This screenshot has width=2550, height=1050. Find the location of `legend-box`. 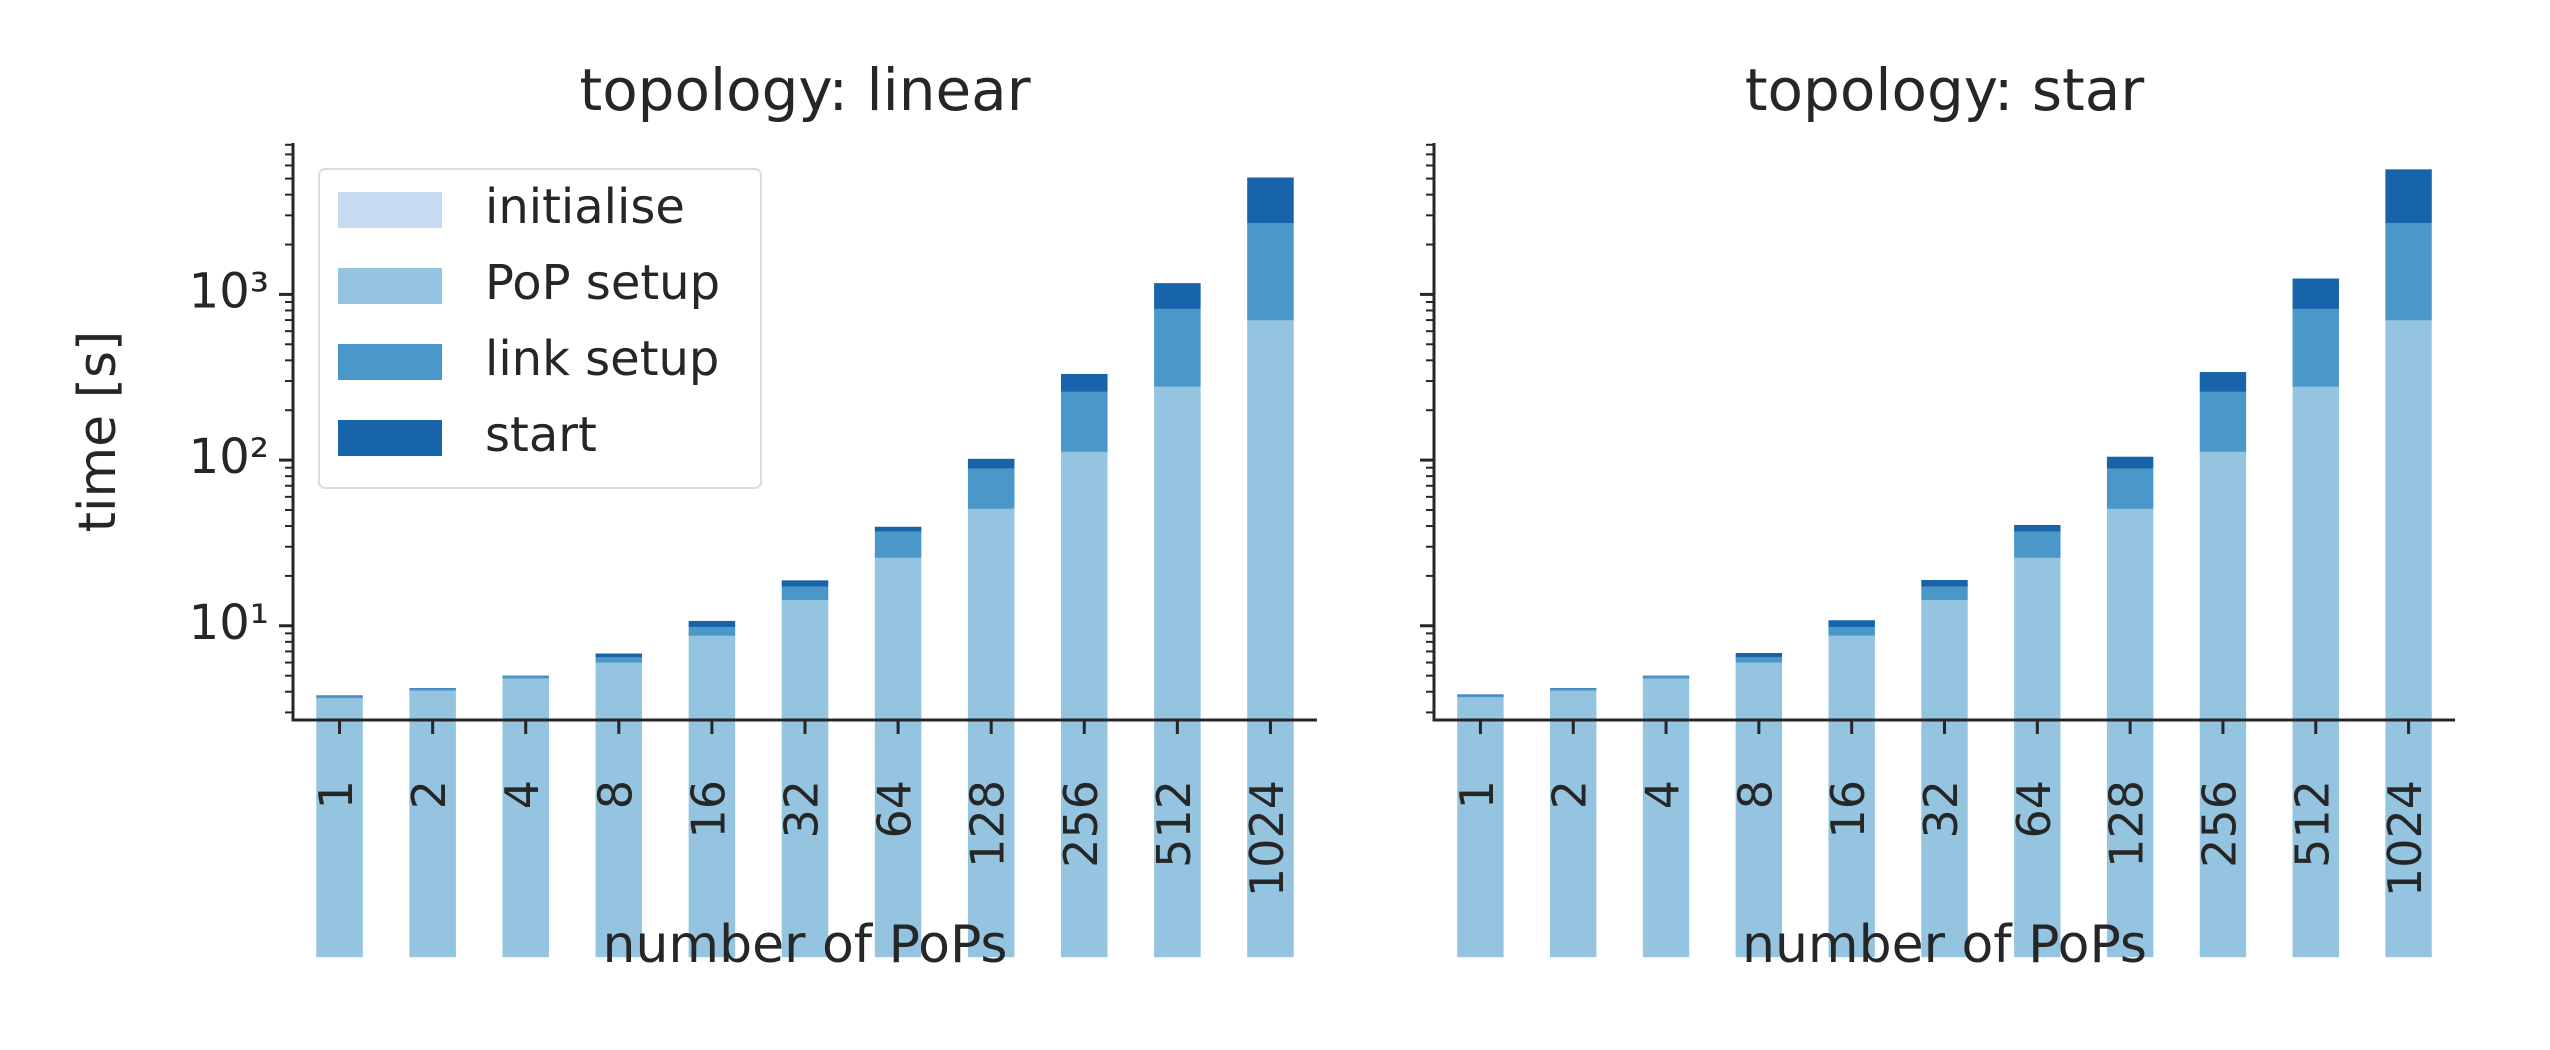

legend-box is located at coordinates (540, 328).